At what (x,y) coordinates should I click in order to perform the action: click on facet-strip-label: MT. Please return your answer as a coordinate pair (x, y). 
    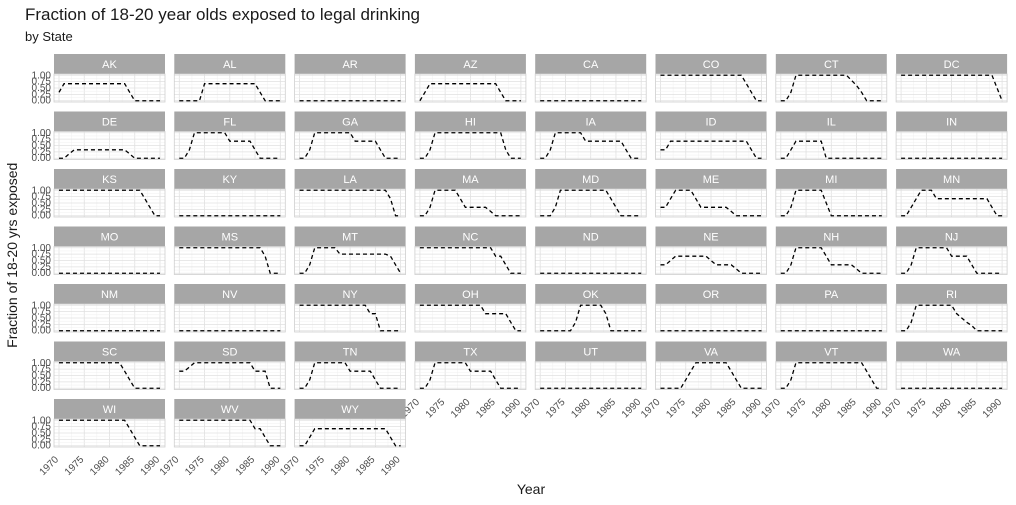
    Looking at the image, I should click on (350, 238).